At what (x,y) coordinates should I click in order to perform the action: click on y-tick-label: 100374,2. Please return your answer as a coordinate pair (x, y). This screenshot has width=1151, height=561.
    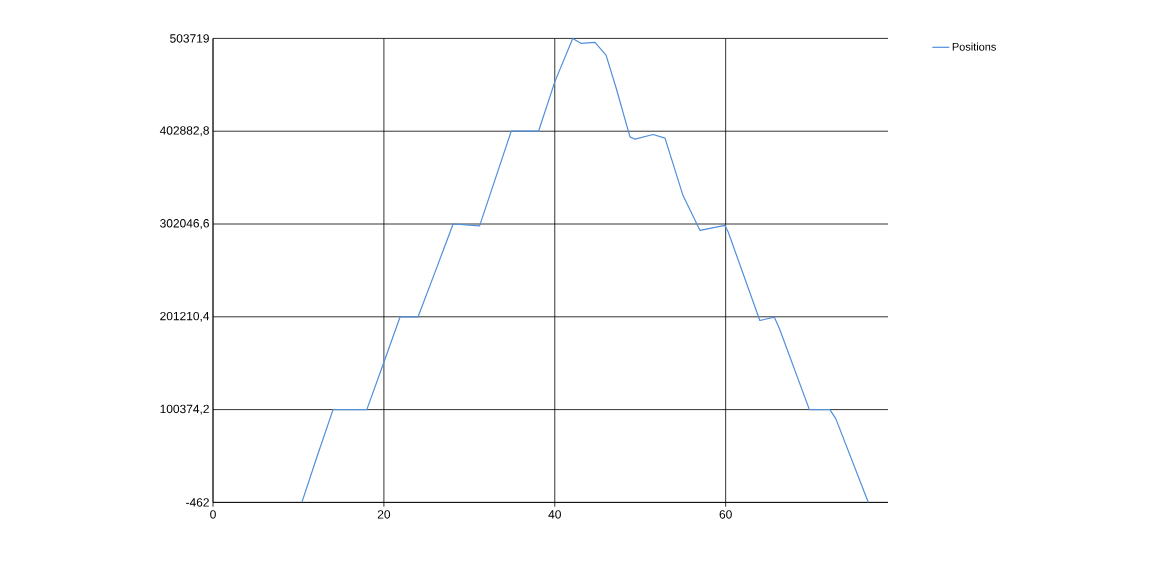
    Looking at the image, I should click on (184, 409).